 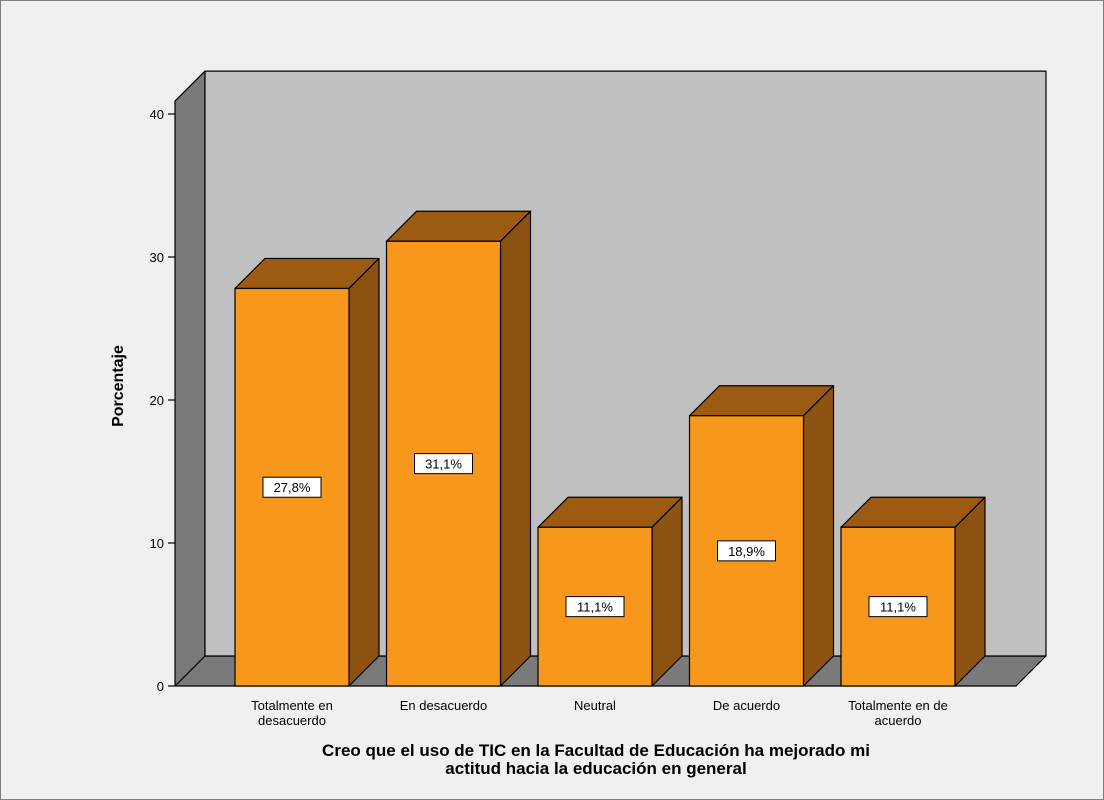 I want to click on data-label: 18,9%, so click(x=746, y=551).